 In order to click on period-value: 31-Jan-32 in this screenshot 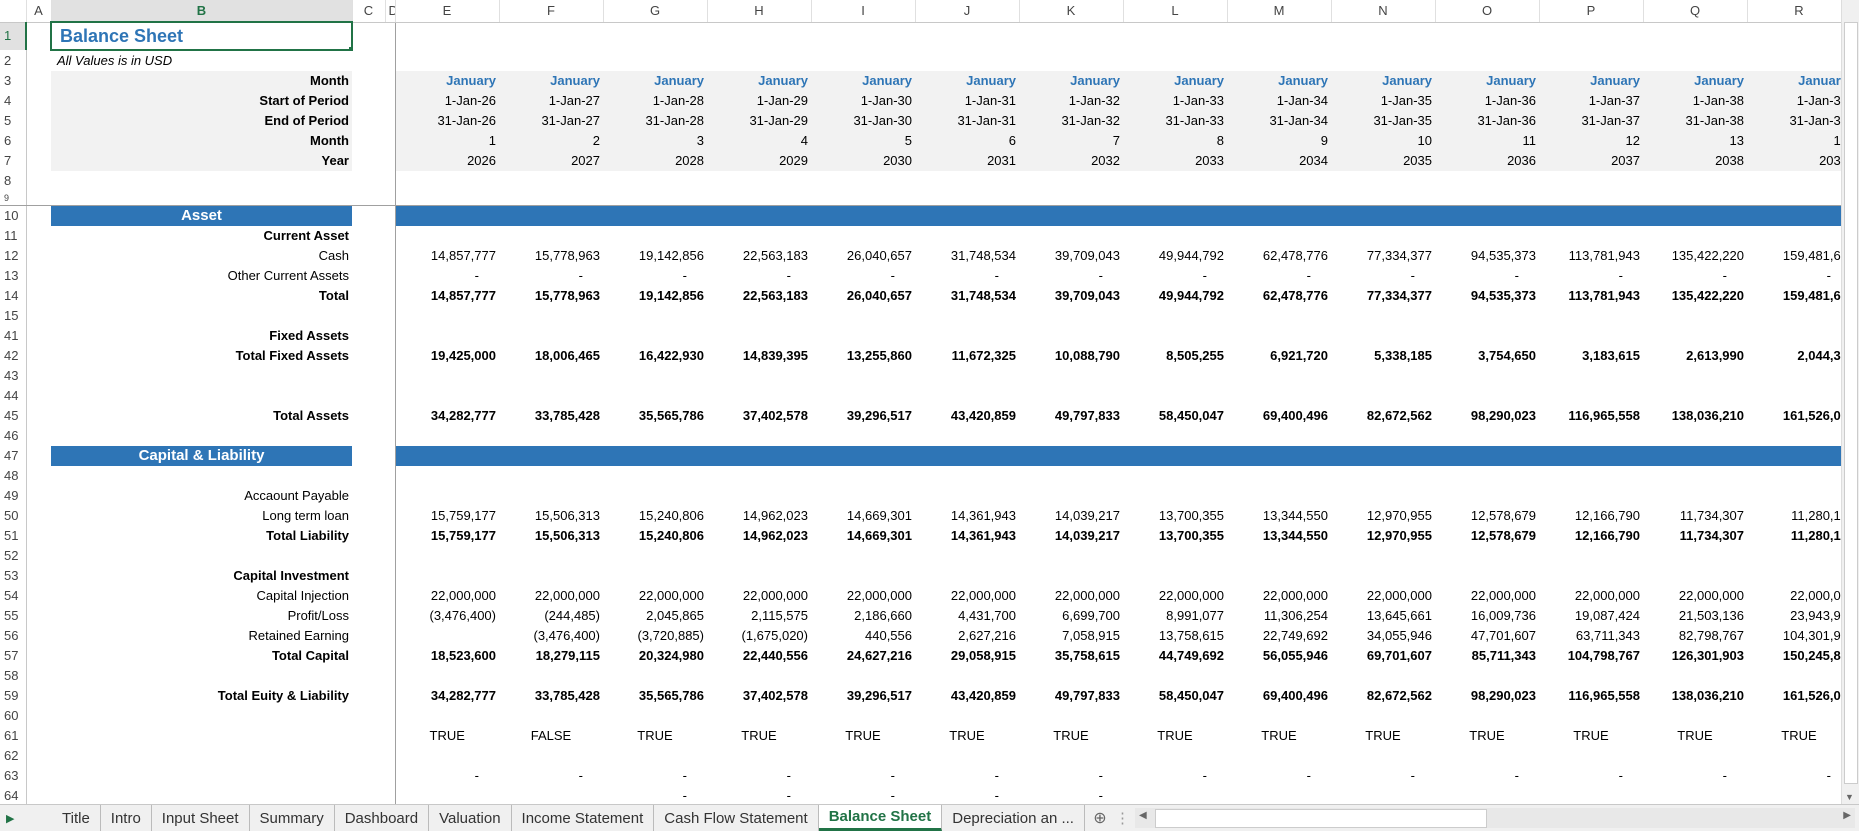, I will do `click(1071, 121)`.